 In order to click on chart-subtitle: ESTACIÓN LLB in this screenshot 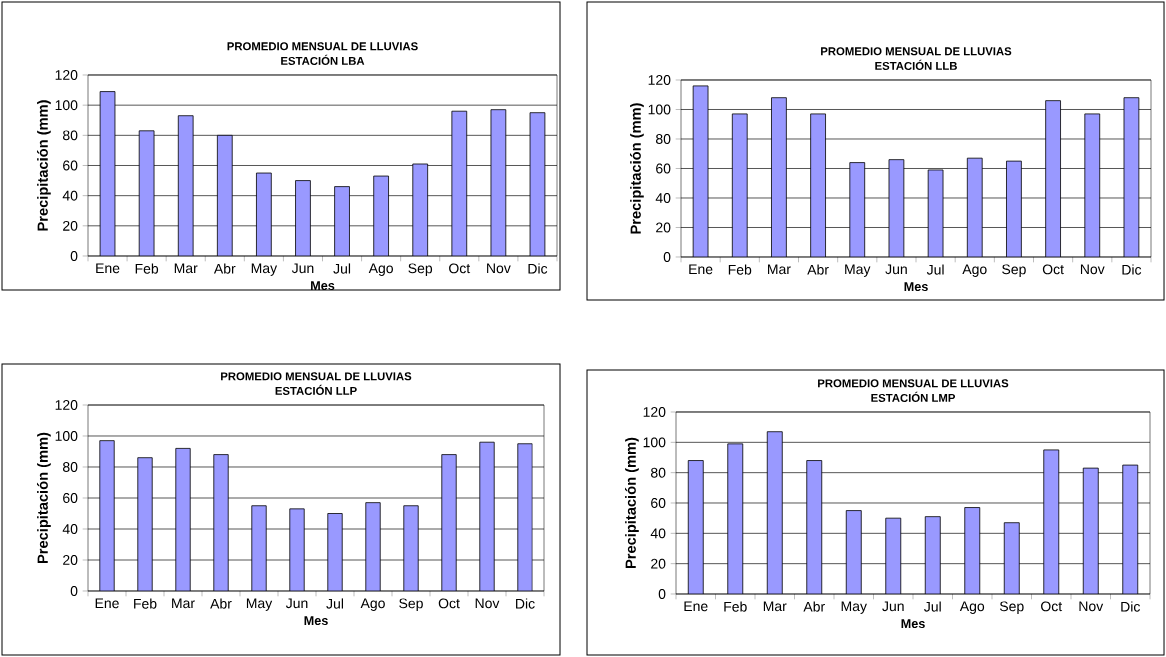, I will do `click(916, 64)`.